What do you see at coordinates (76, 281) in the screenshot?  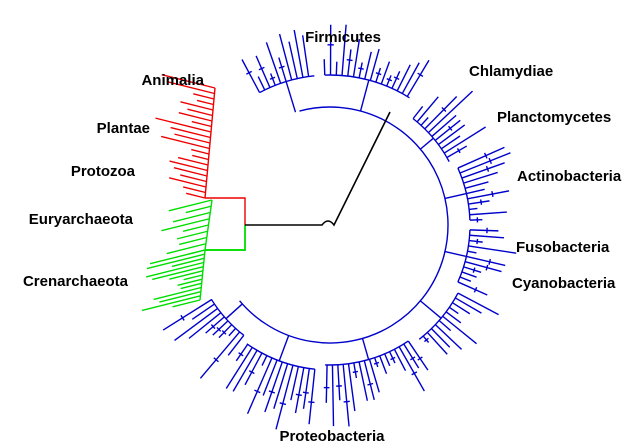 I see `group-label: Crenarchaeota` at bounding box center [76, 281].